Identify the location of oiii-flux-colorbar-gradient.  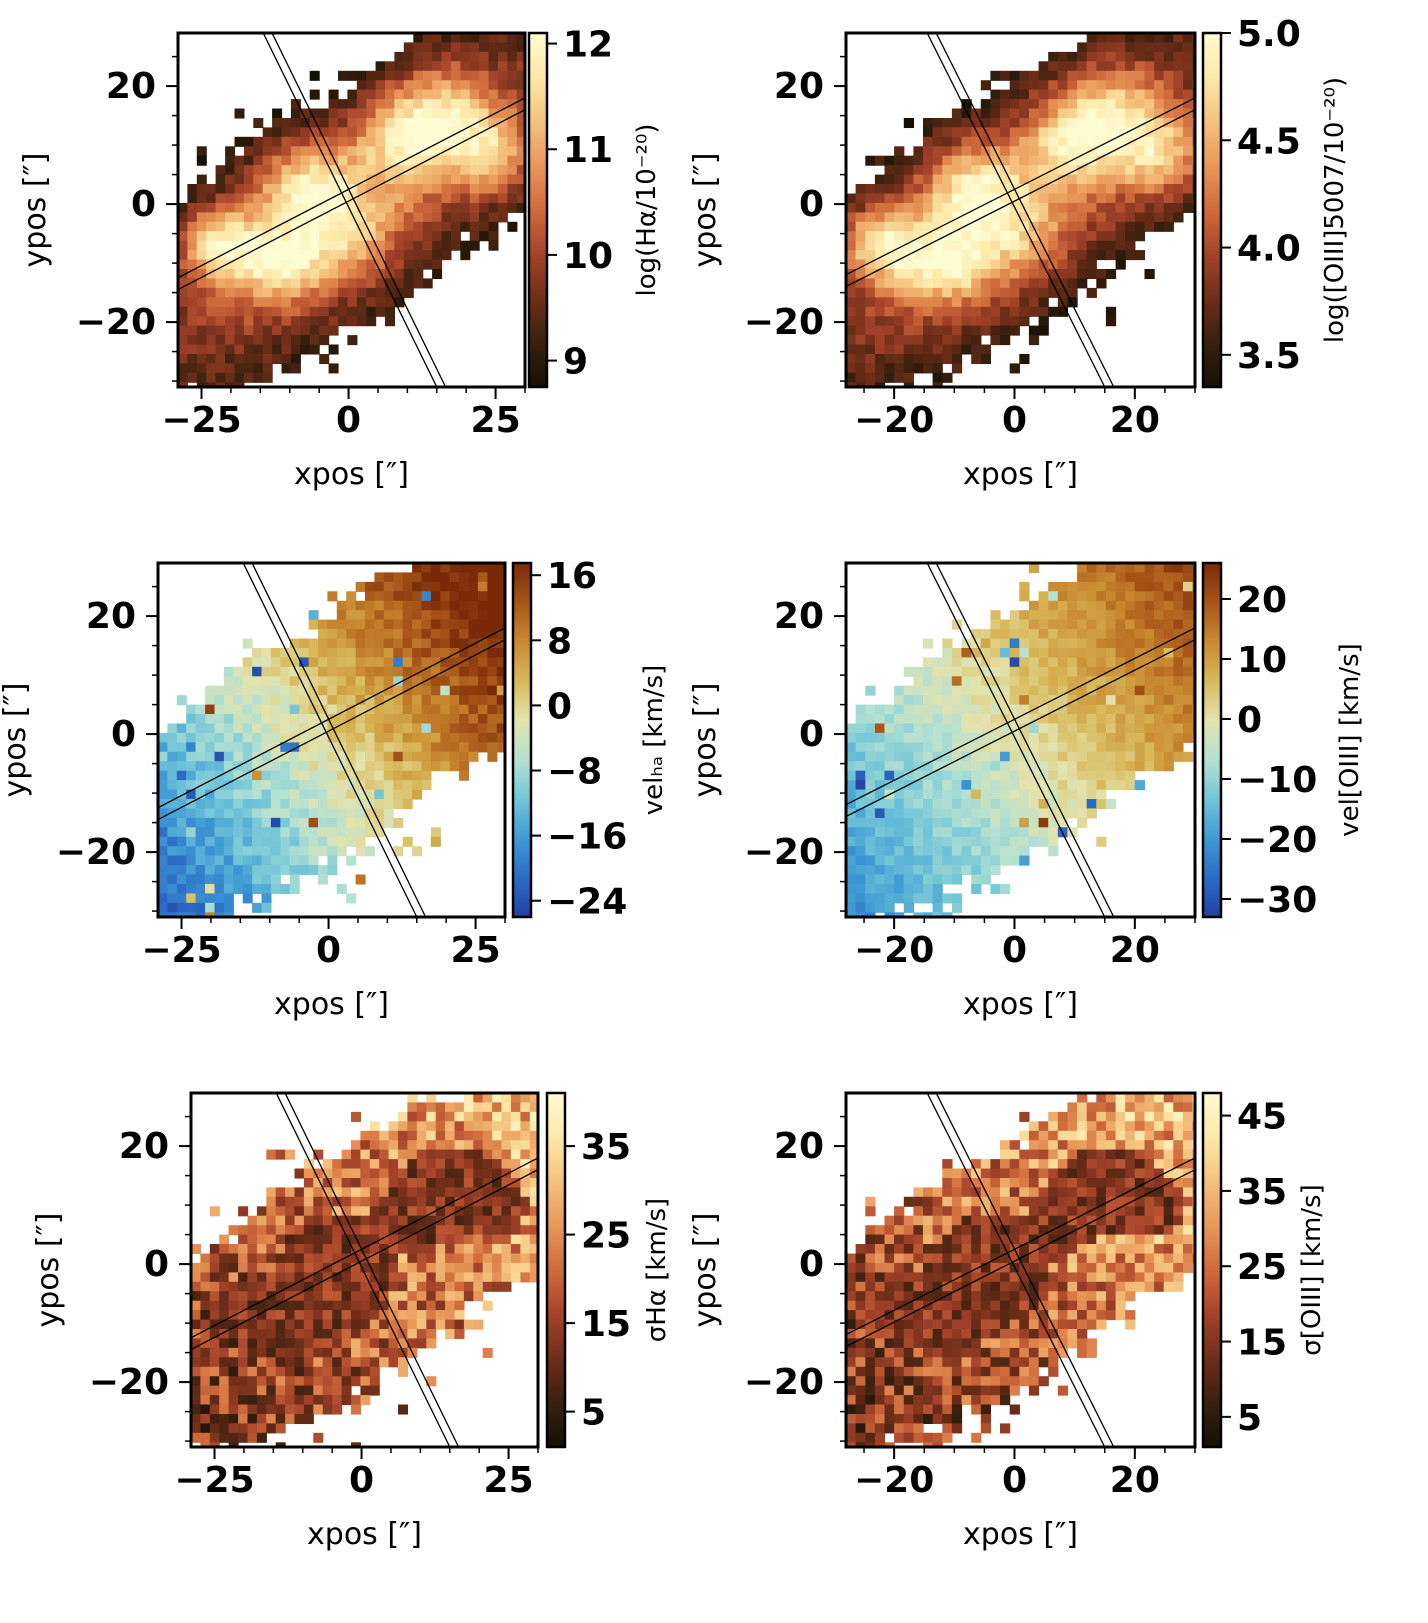
(1212, 210).